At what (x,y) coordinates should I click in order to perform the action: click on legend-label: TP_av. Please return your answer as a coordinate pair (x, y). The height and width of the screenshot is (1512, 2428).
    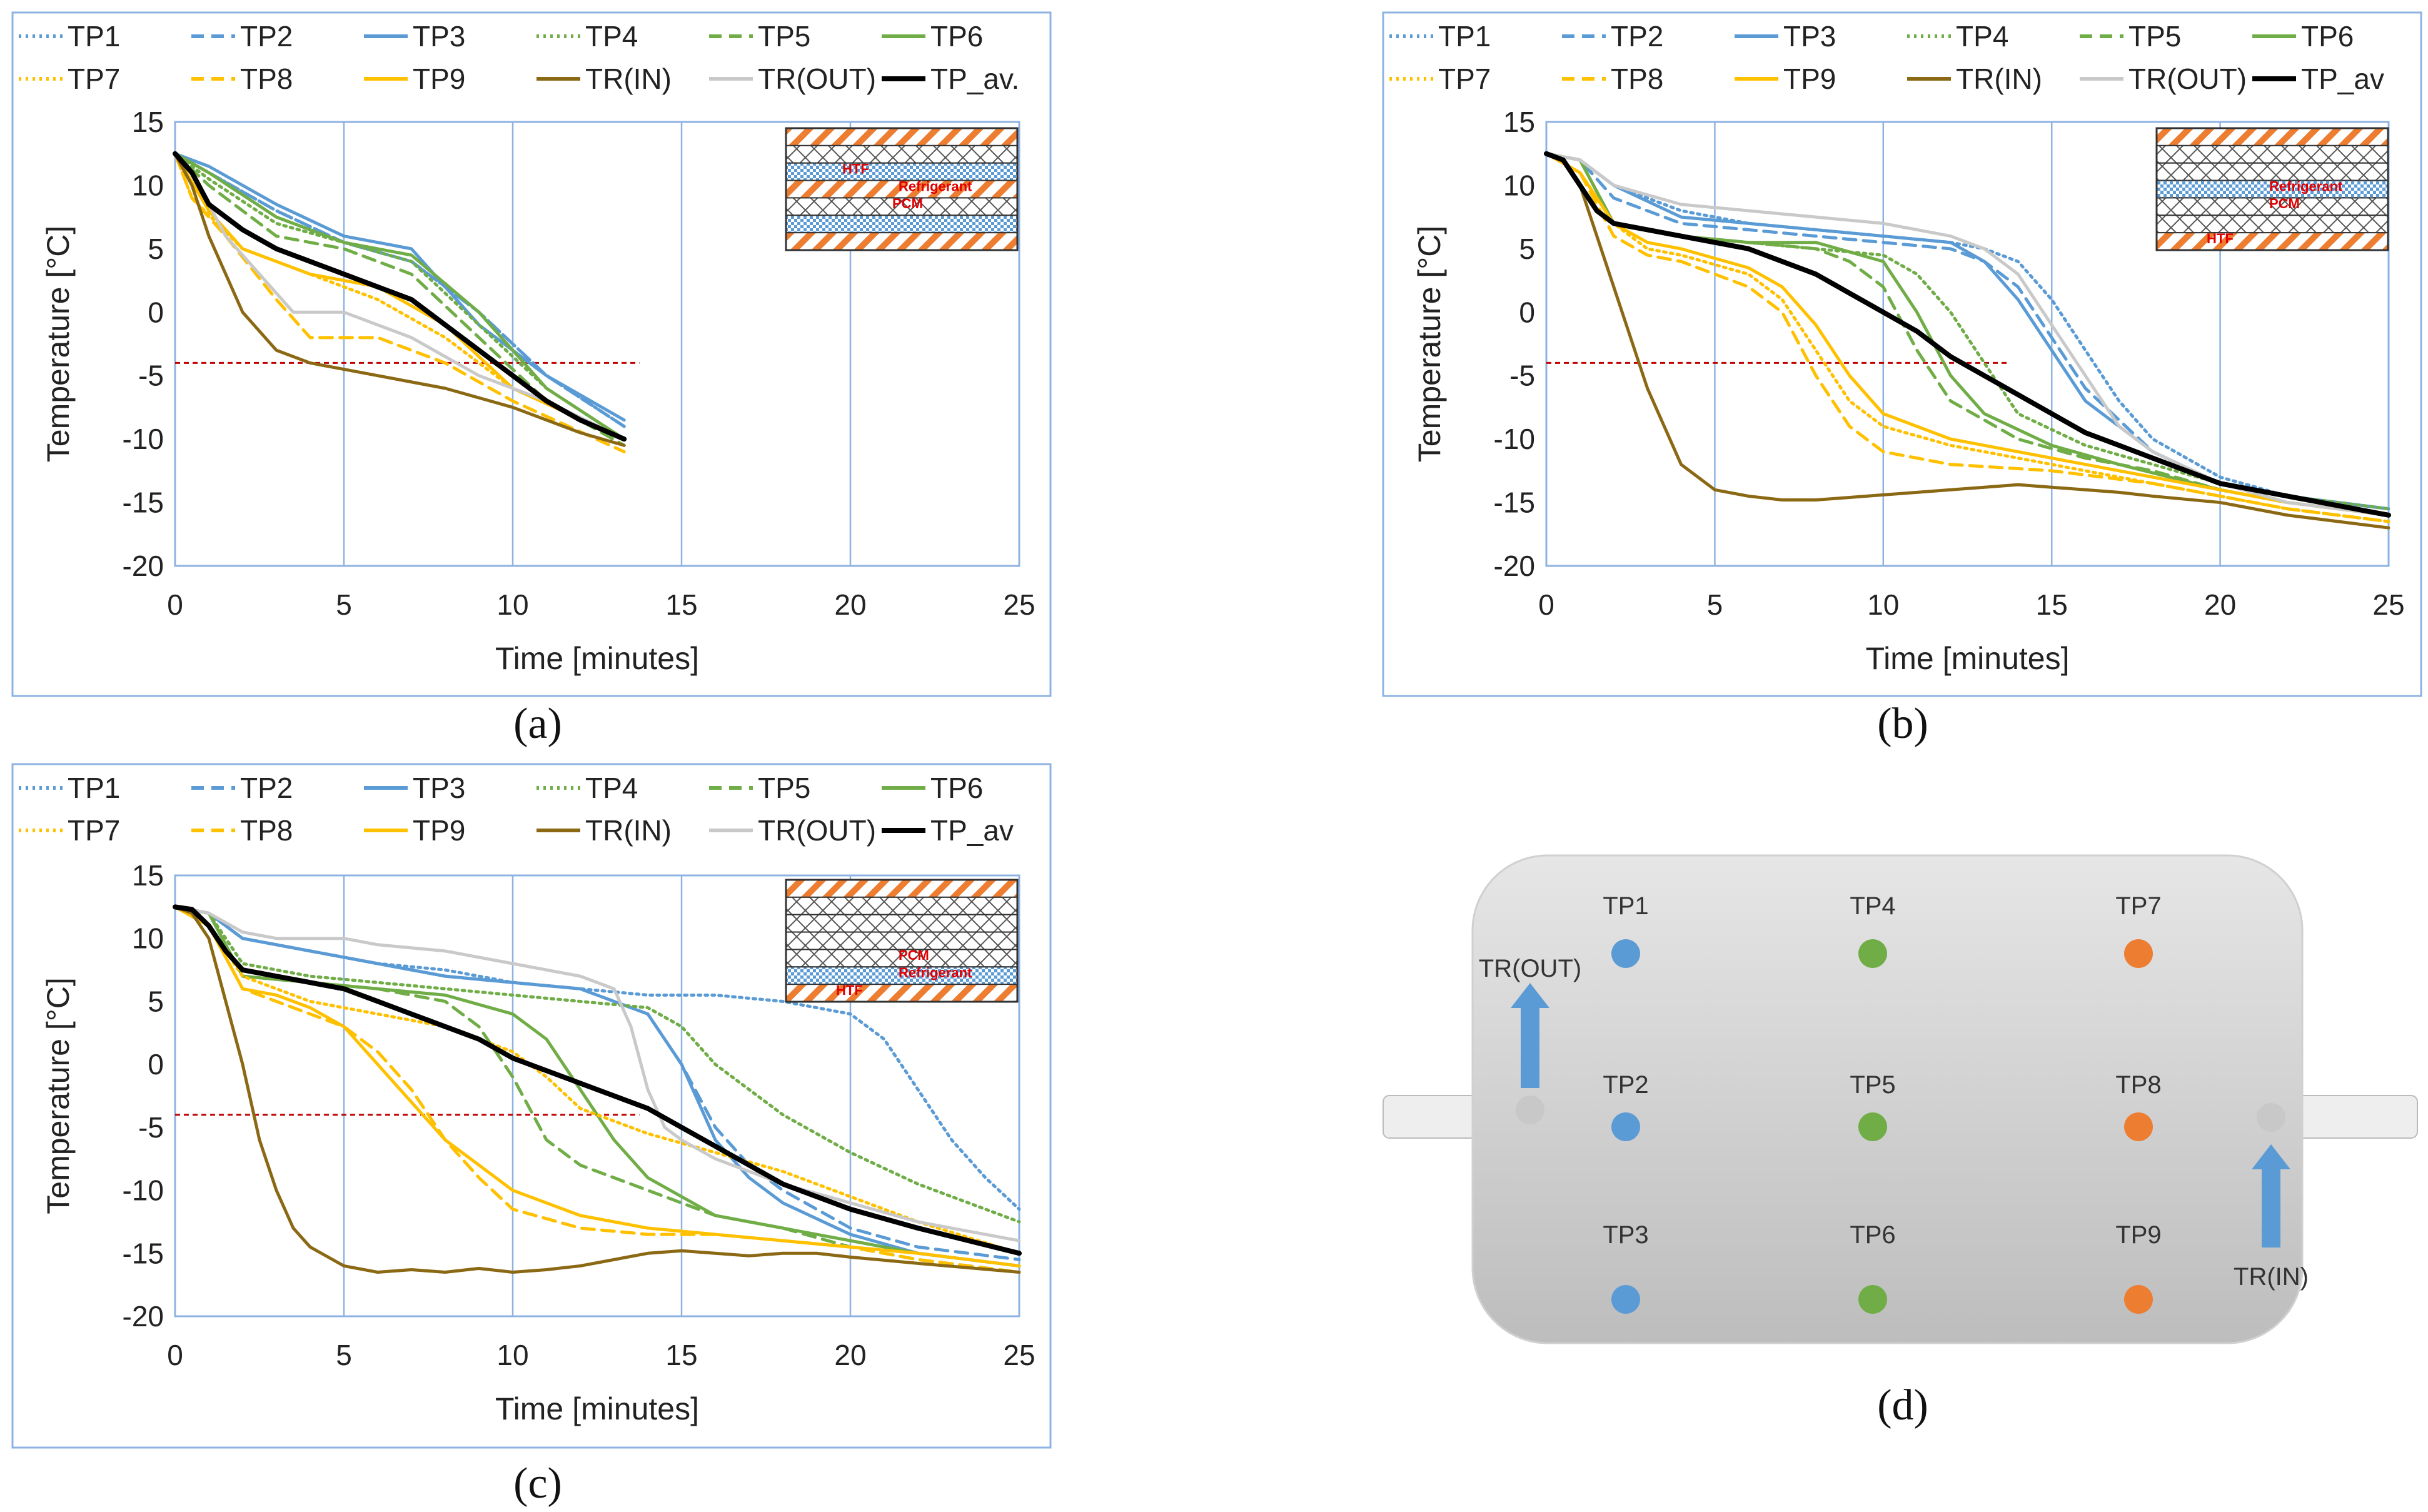
    Looking at the image, I should click on (2342, 79).